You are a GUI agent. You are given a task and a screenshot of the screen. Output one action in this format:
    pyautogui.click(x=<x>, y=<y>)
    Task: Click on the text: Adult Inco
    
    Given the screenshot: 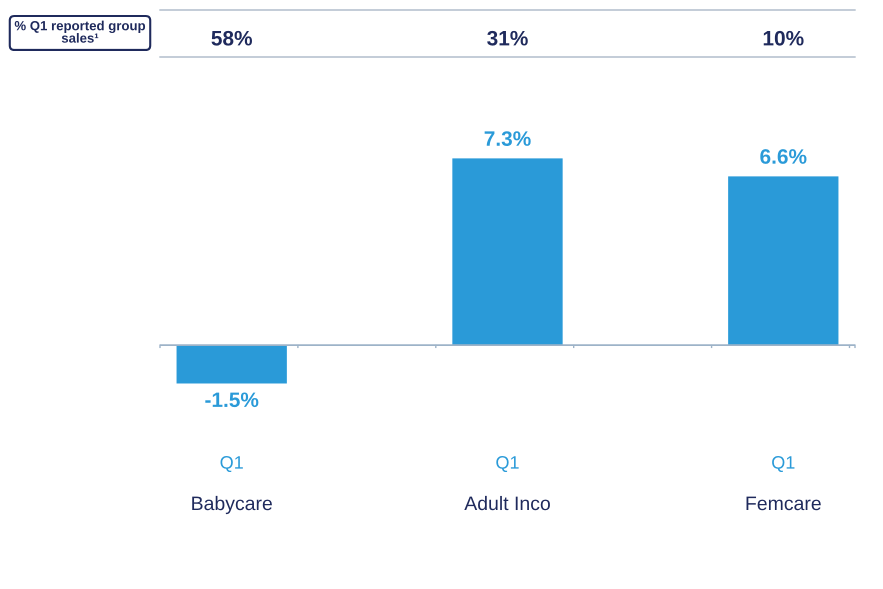 What is the action you would take?
    pyautogui.click(x=507, y=503)
    